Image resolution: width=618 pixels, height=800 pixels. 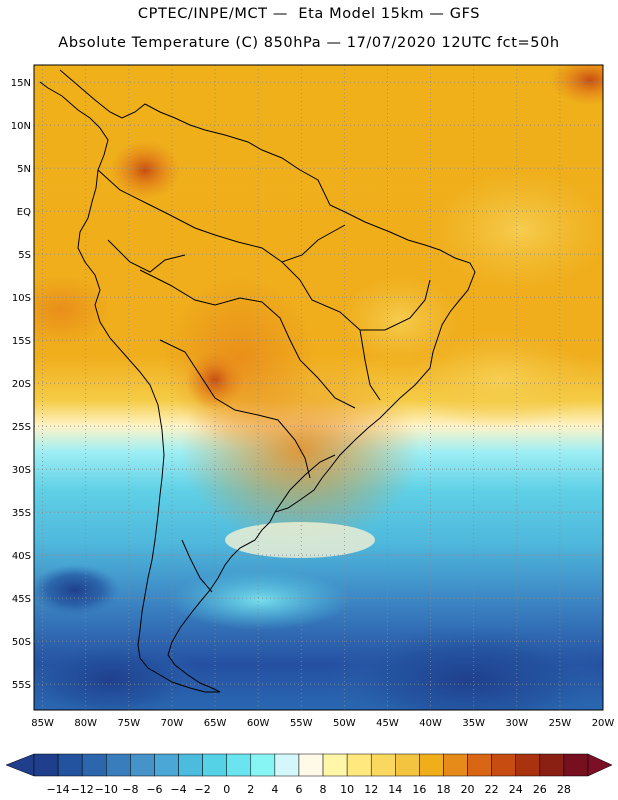 What do you see at coordinates (24, 255) in the screenshot?
I see `lat-label: 5S` at bounding box center [24, 255].